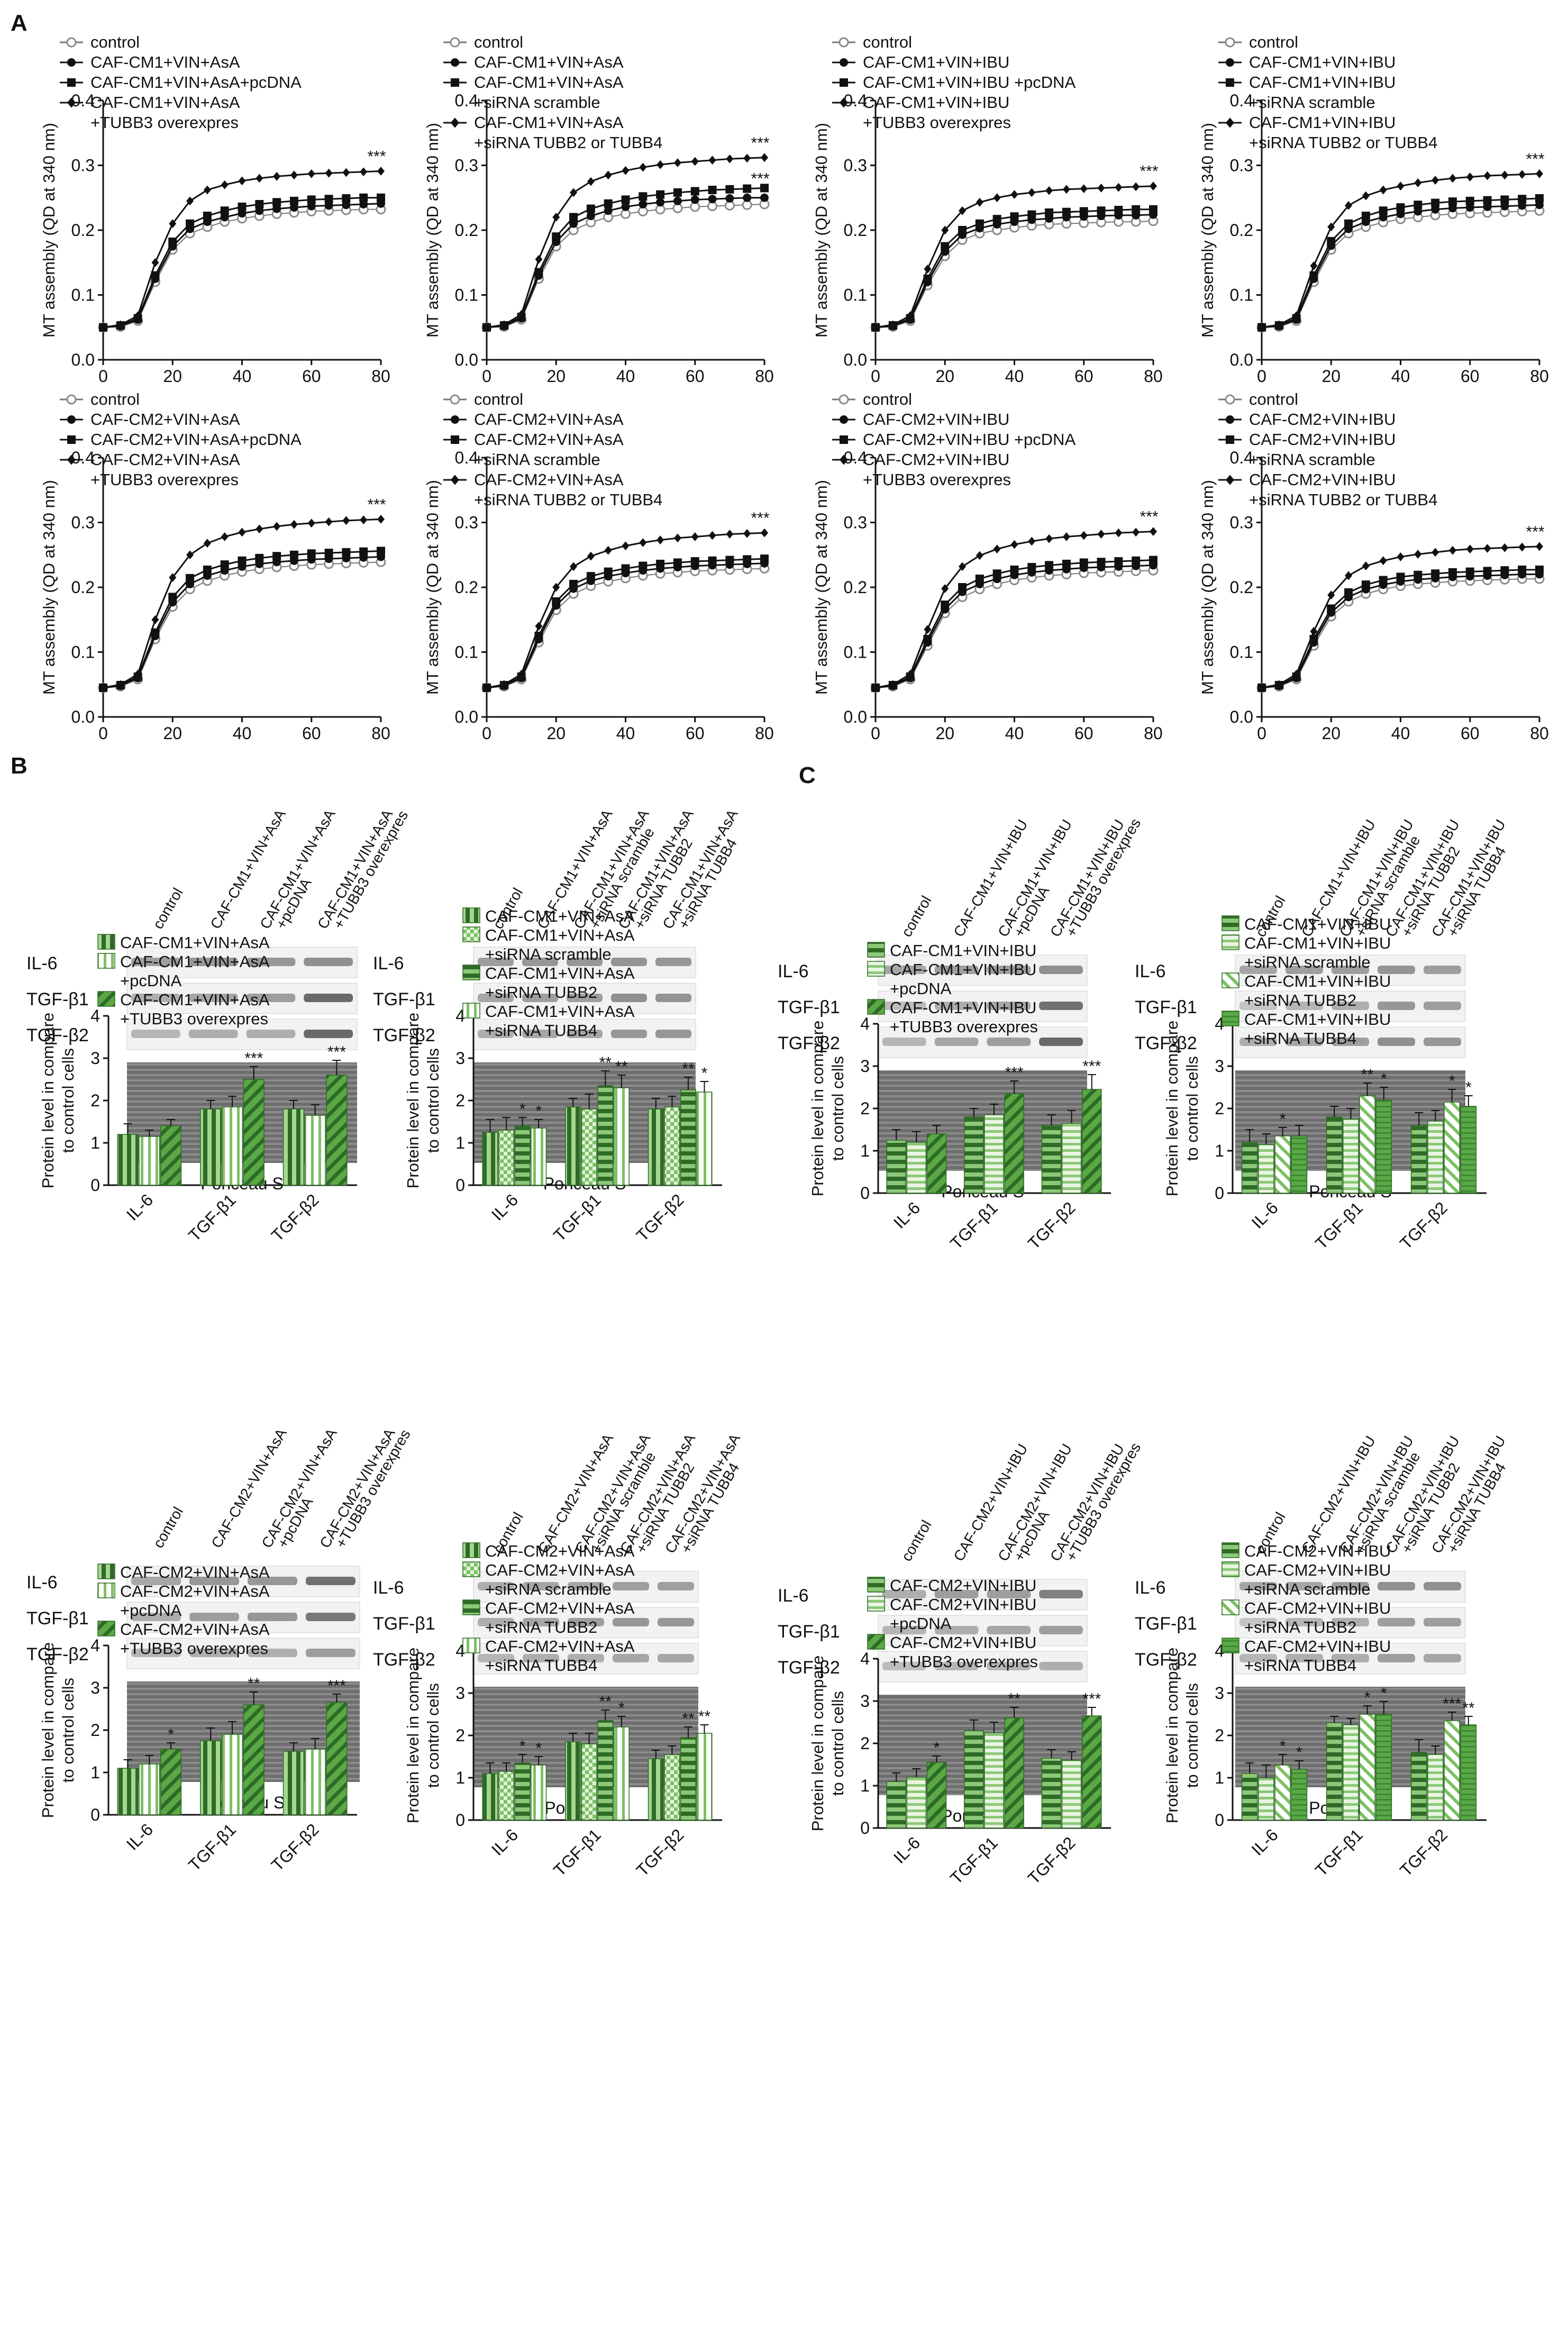 This screenshot has height=2328, width=1568. What do you see at coordinates (1261, 376) in the screenshot?
I see `x-tick-label: 0` at bounding box center [1261, 376].